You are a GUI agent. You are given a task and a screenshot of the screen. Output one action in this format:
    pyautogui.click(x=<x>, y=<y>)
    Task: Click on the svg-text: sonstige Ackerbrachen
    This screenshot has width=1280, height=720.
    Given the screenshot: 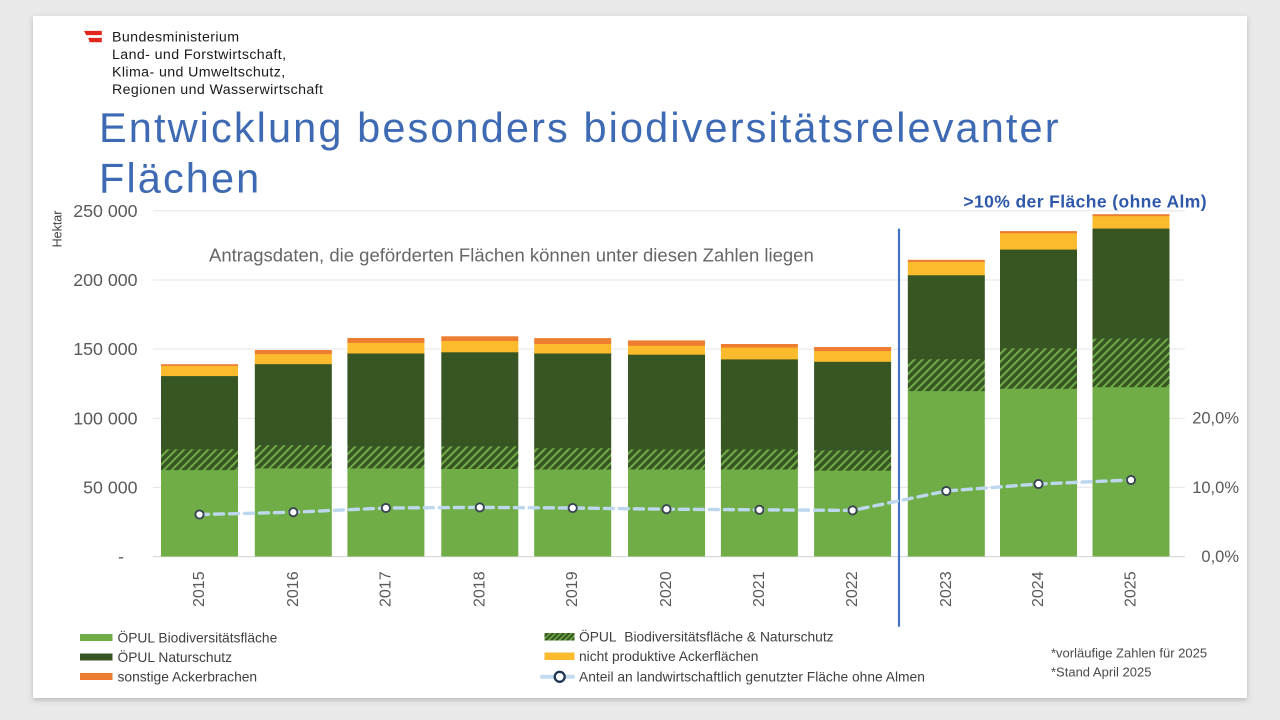 What is the action you would take?
    pyautogui.click(x=188, y=676)
    